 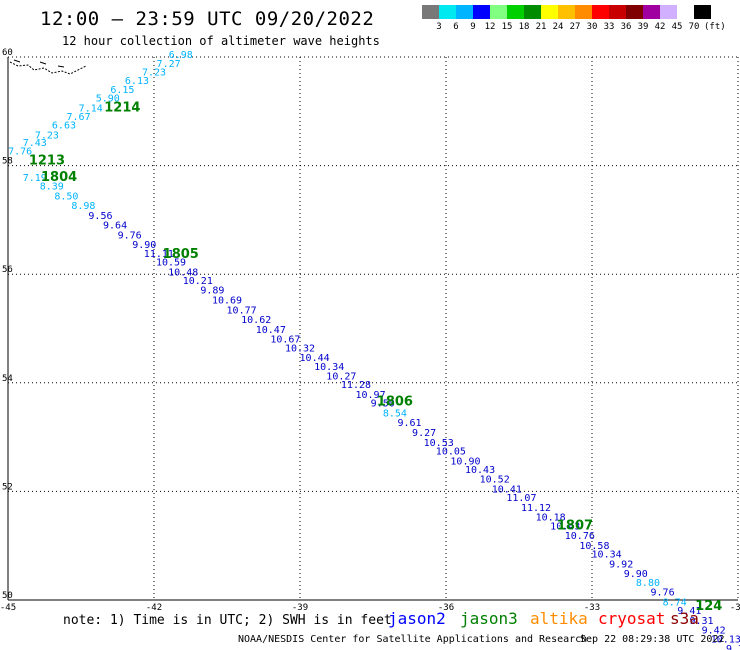 What do you see at coordinates (684, 618) in the screenshot?
I see `satellite-s3a: s3a` at bounding box center [684, 618].